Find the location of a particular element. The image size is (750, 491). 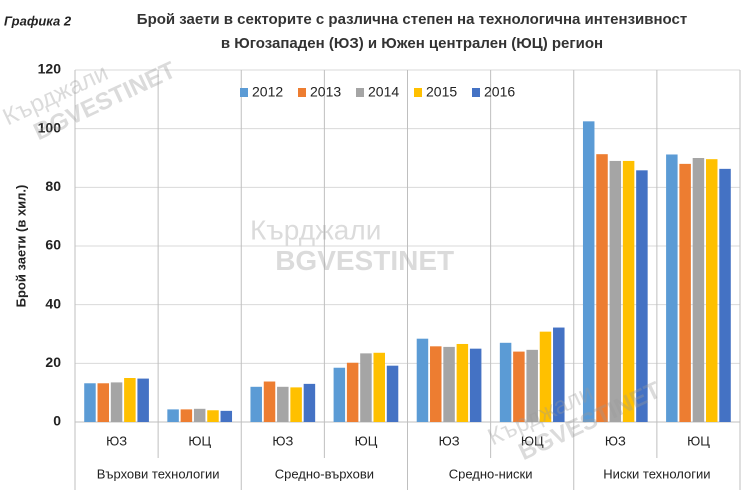

legend-label: 2013 is located at coordinates (325, 92).